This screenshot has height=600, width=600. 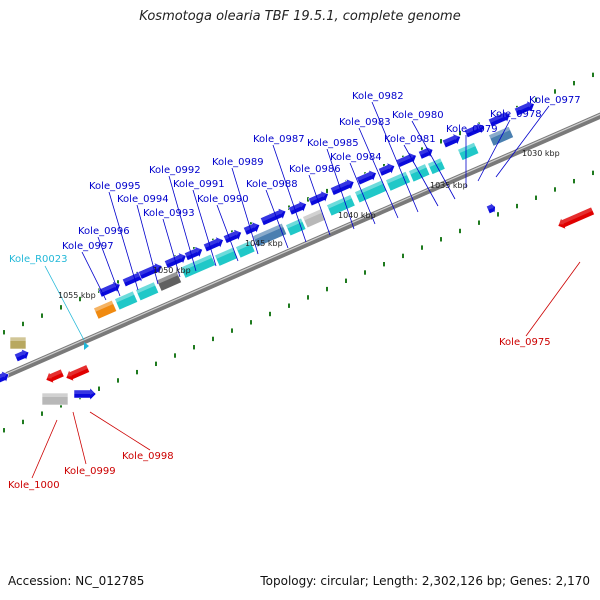 I want to click on tick-label: 1035 kbp, so click(x=449, y=185).